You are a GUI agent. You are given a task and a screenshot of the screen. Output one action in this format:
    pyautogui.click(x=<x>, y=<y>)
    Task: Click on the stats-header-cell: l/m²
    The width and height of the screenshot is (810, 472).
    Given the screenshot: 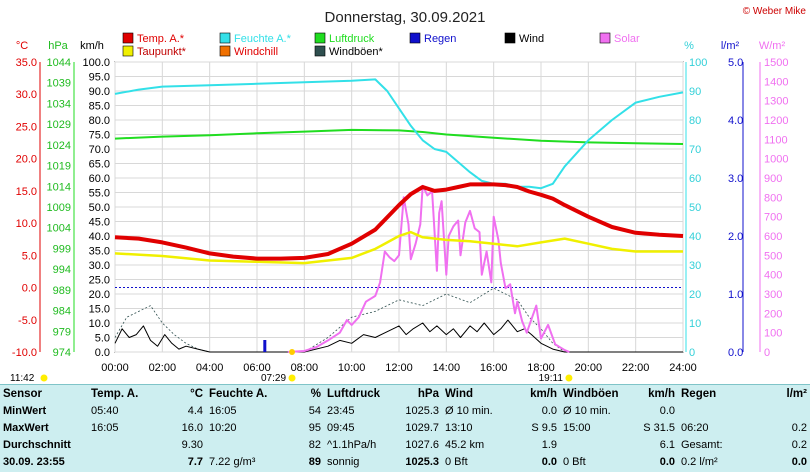 What is the action you would take?
    pyautogui.click(x=796, y=393)
    